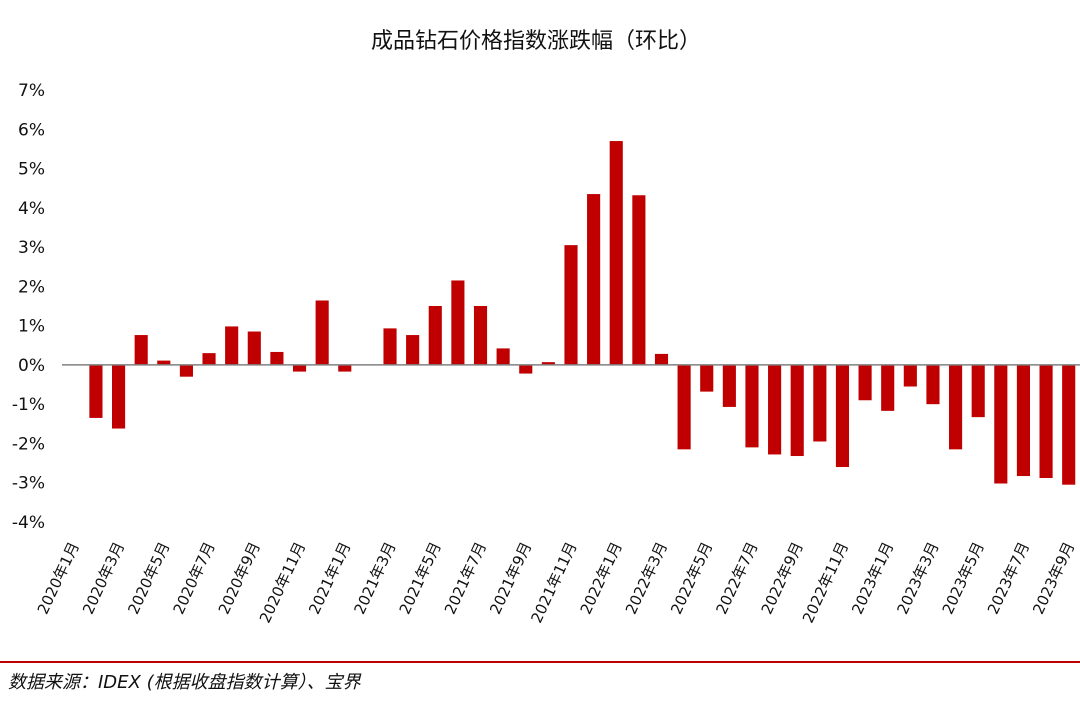  Describe the element at coordinates (536, 41) in the screenshot. I see `chart-title: 成品钻石价格指数涨跌幅（环比）` at that location.